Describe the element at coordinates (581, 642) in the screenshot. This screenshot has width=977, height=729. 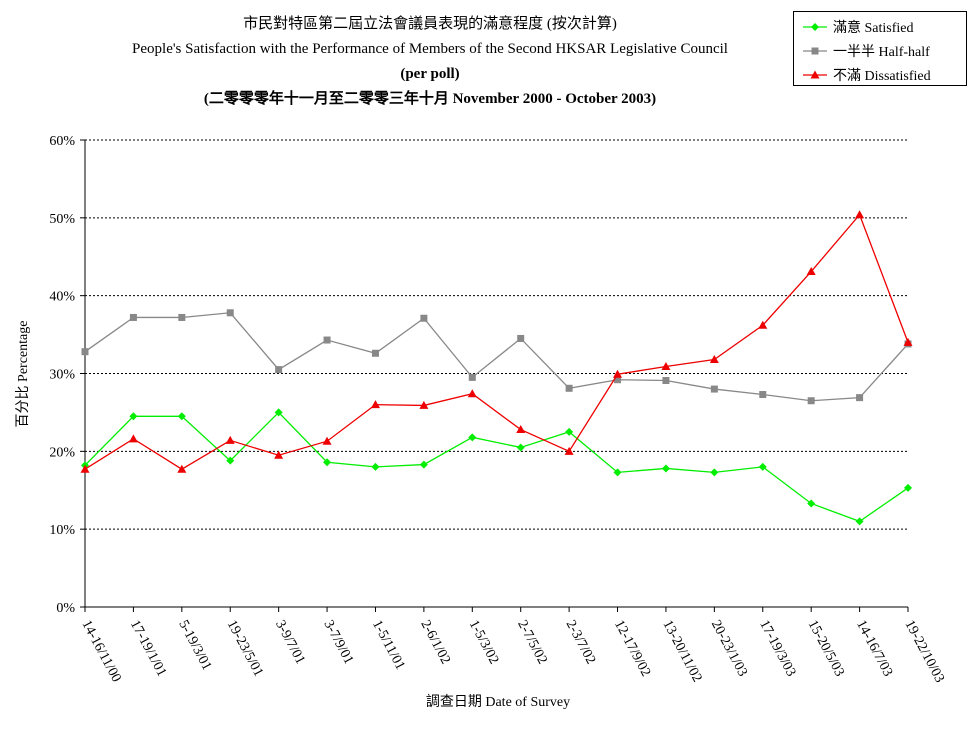
I see `x-tick-label: 2-3/7/02` at that location.